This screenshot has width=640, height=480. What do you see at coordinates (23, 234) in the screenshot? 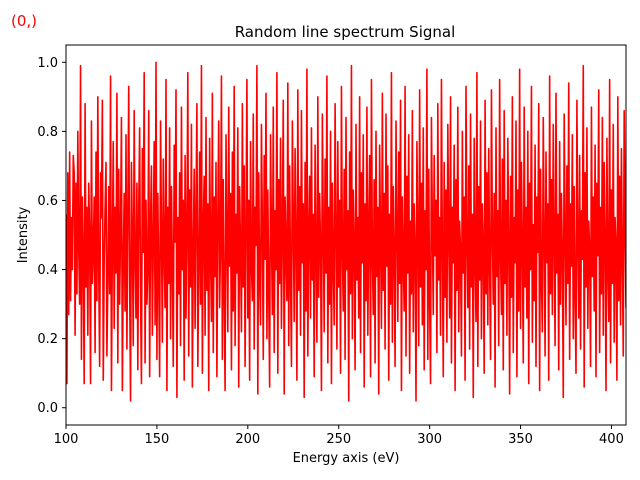
I see `y-axis-label: Intensity` at bounding box center [23, 234].